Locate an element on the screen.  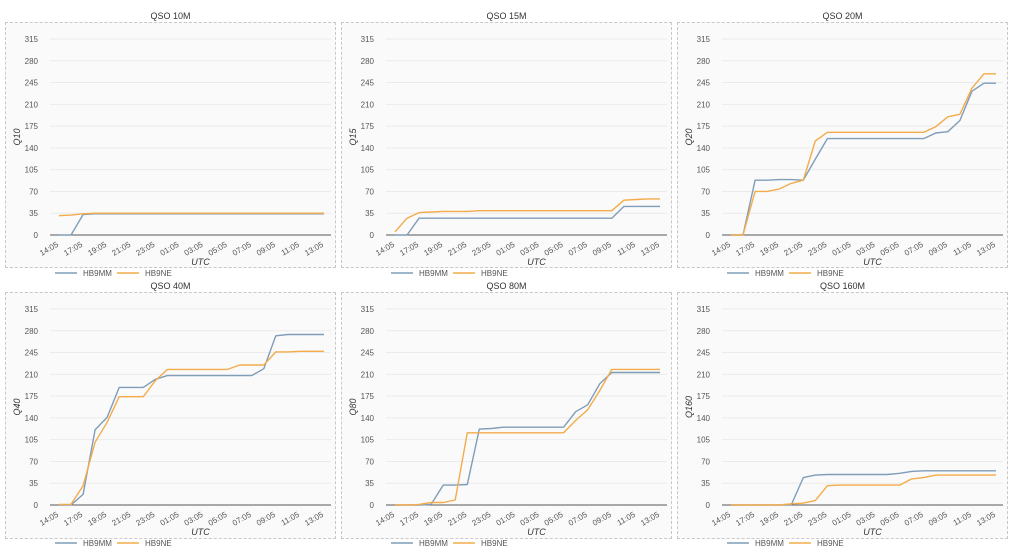
y-axis-title: Q160 is located at coordinates (689, 407).